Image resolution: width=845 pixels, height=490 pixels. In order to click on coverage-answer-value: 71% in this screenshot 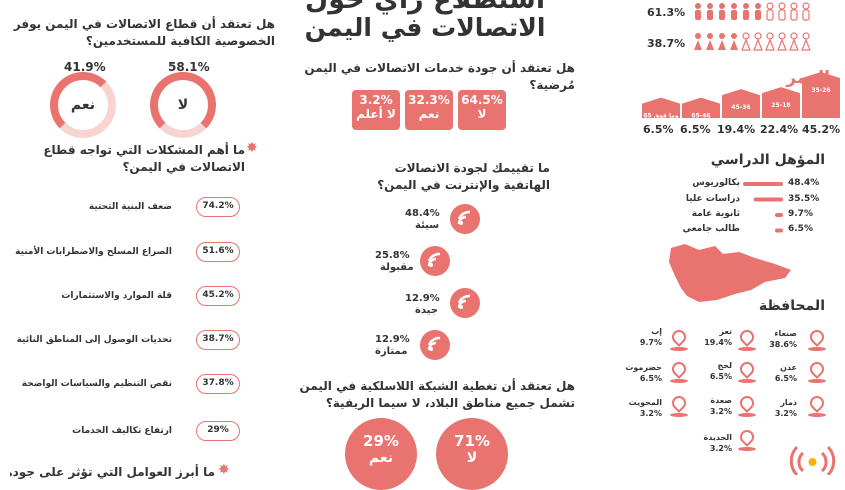, I will do `click(472, 441)`.